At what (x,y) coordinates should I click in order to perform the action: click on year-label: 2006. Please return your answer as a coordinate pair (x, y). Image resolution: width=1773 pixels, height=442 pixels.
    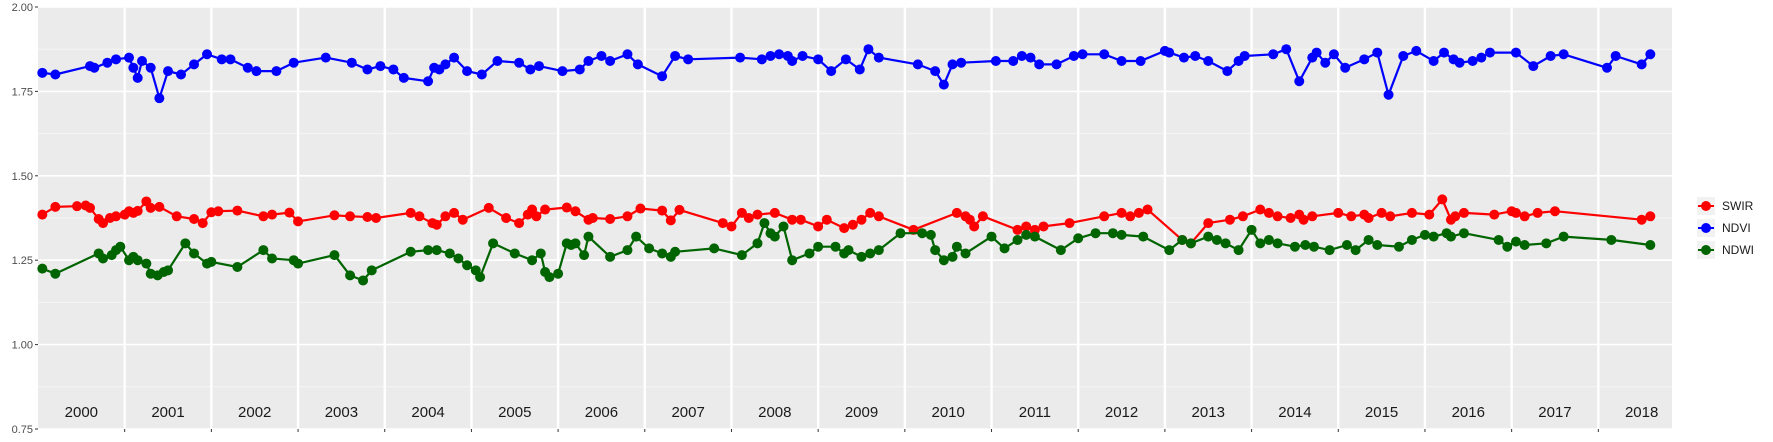
    Looking at the image, I should click on (601, 412).